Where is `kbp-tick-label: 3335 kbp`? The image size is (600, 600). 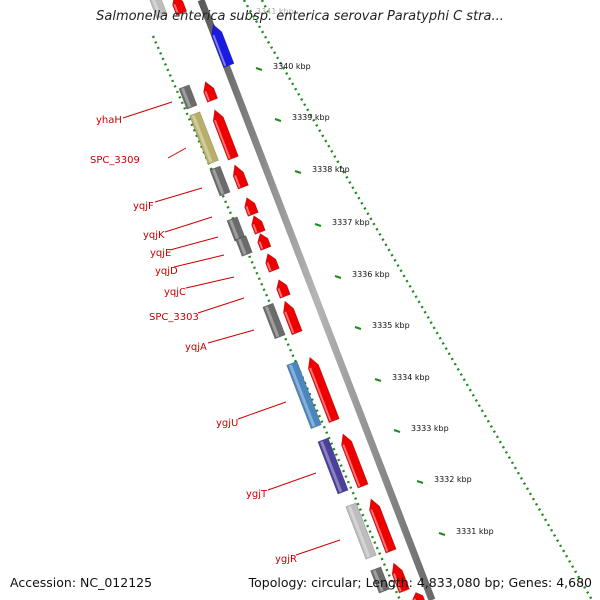 kbp-tick-label: 3335 kbp is located at coordinates (391, 325).